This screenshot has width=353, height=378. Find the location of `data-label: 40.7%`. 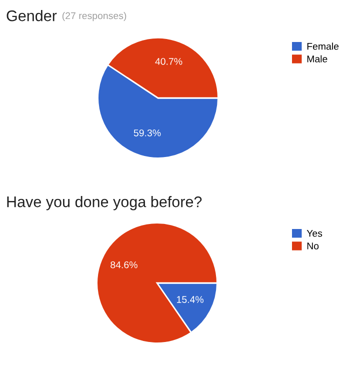

data-label: 40.7% is located at coordinates (168, 61).